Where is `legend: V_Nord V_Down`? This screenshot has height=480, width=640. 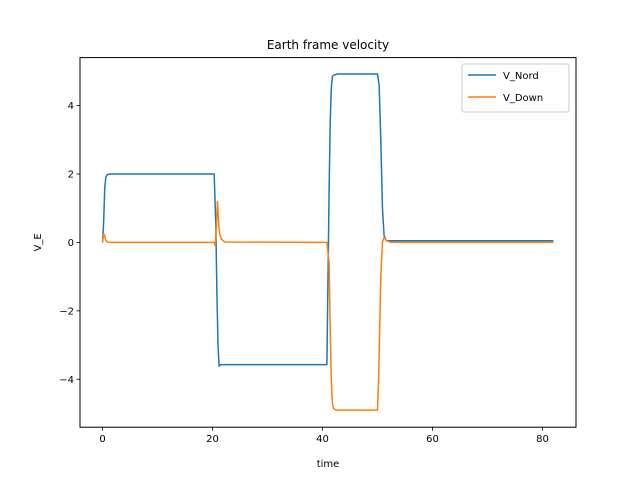 legend: V_Nord V_Down is located at coordinates (515, 88).